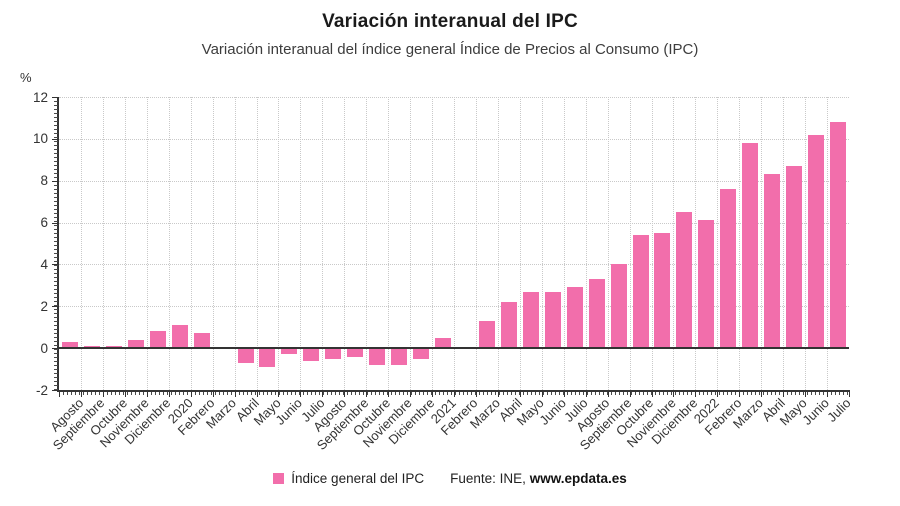 This screenshot has height=506, width=900. I want to click on source-attribution: Fuente: INE, www.epdata.es, so click(538, 478).